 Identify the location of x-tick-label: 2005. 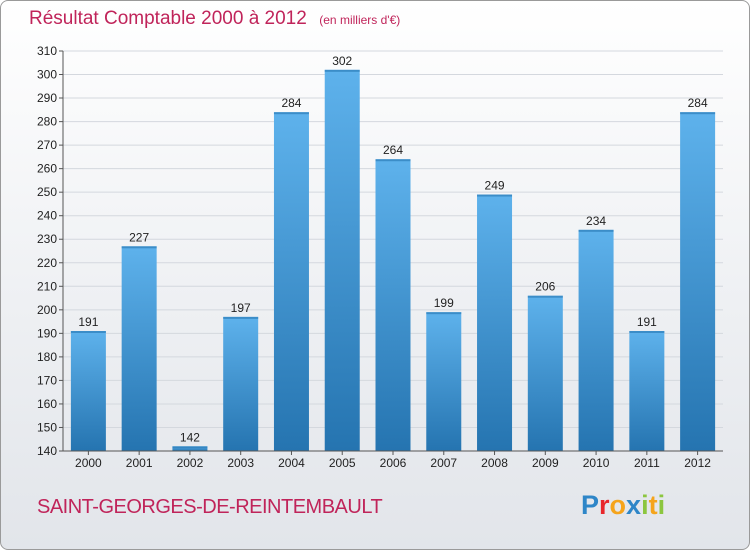
(342, 463).